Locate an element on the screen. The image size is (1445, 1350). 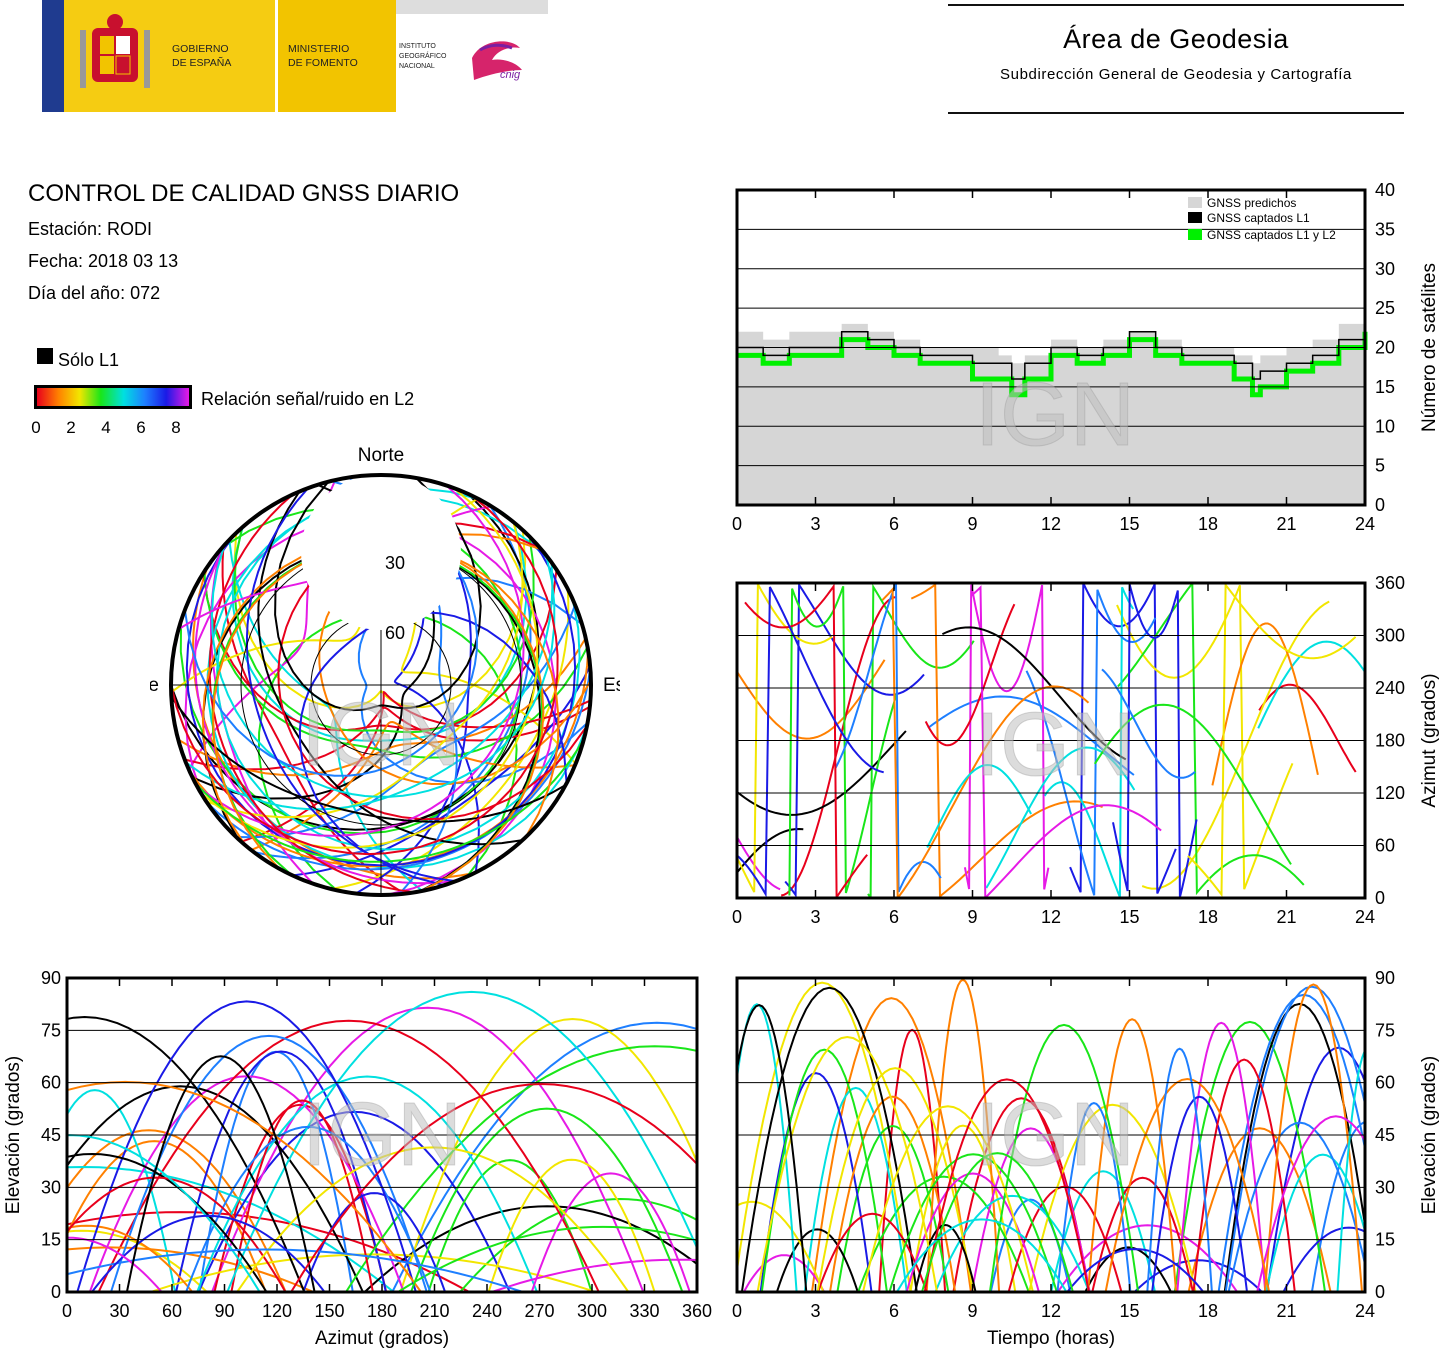
direction-label-north: Norte is located at coordinates (381, 455).